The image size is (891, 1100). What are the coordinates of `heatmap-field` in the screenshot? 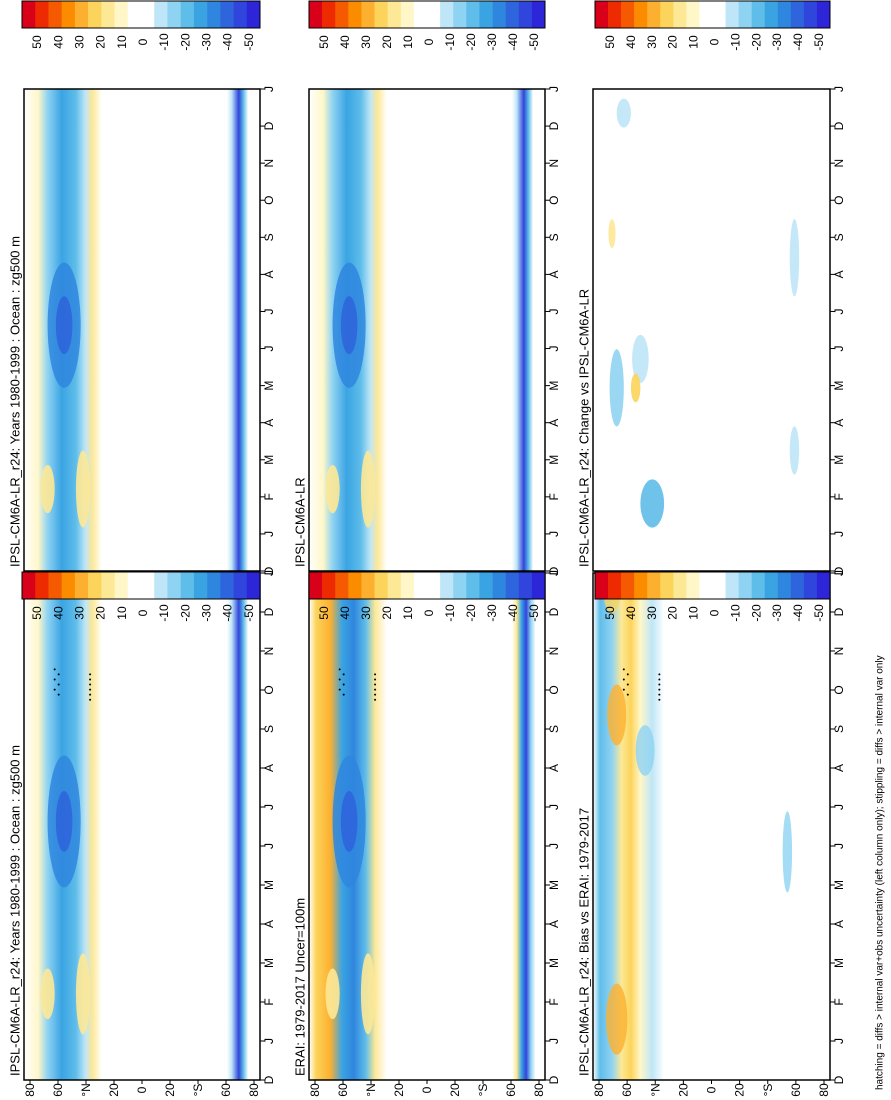 It's located at (711, 330).